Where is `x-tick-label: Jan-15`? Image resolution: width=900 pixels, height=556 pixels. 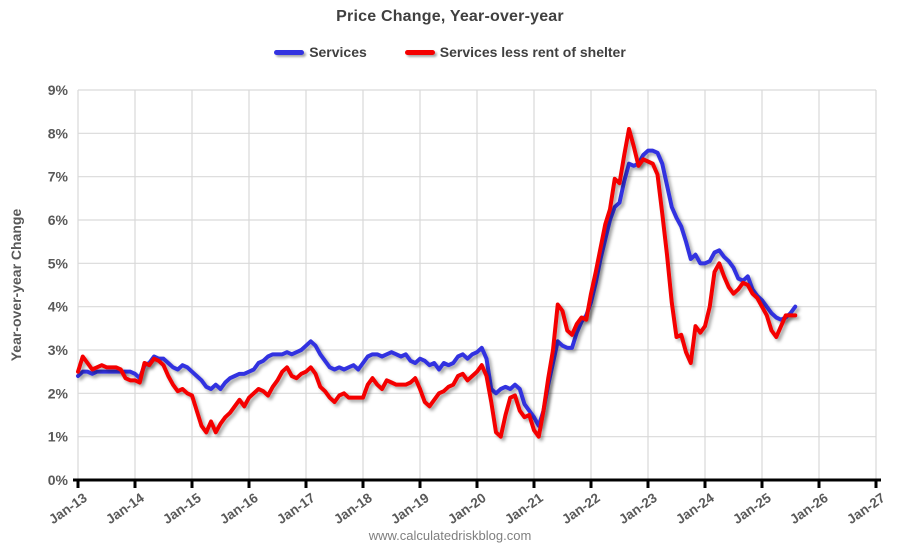 x-tick-label: Jan-15 is located at coordinates (182, 508).